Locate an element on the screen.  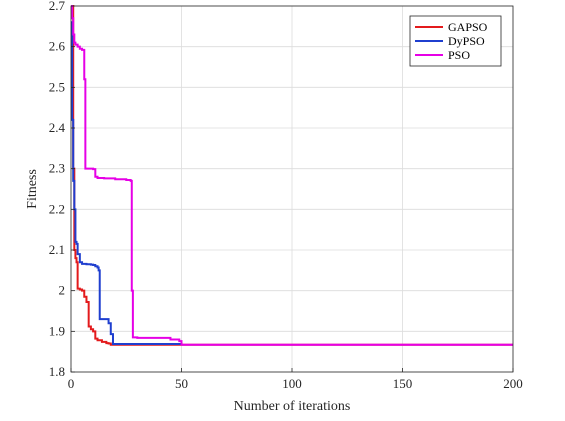
y-tick-label: 2.2 is located at coordinates (57, 208).